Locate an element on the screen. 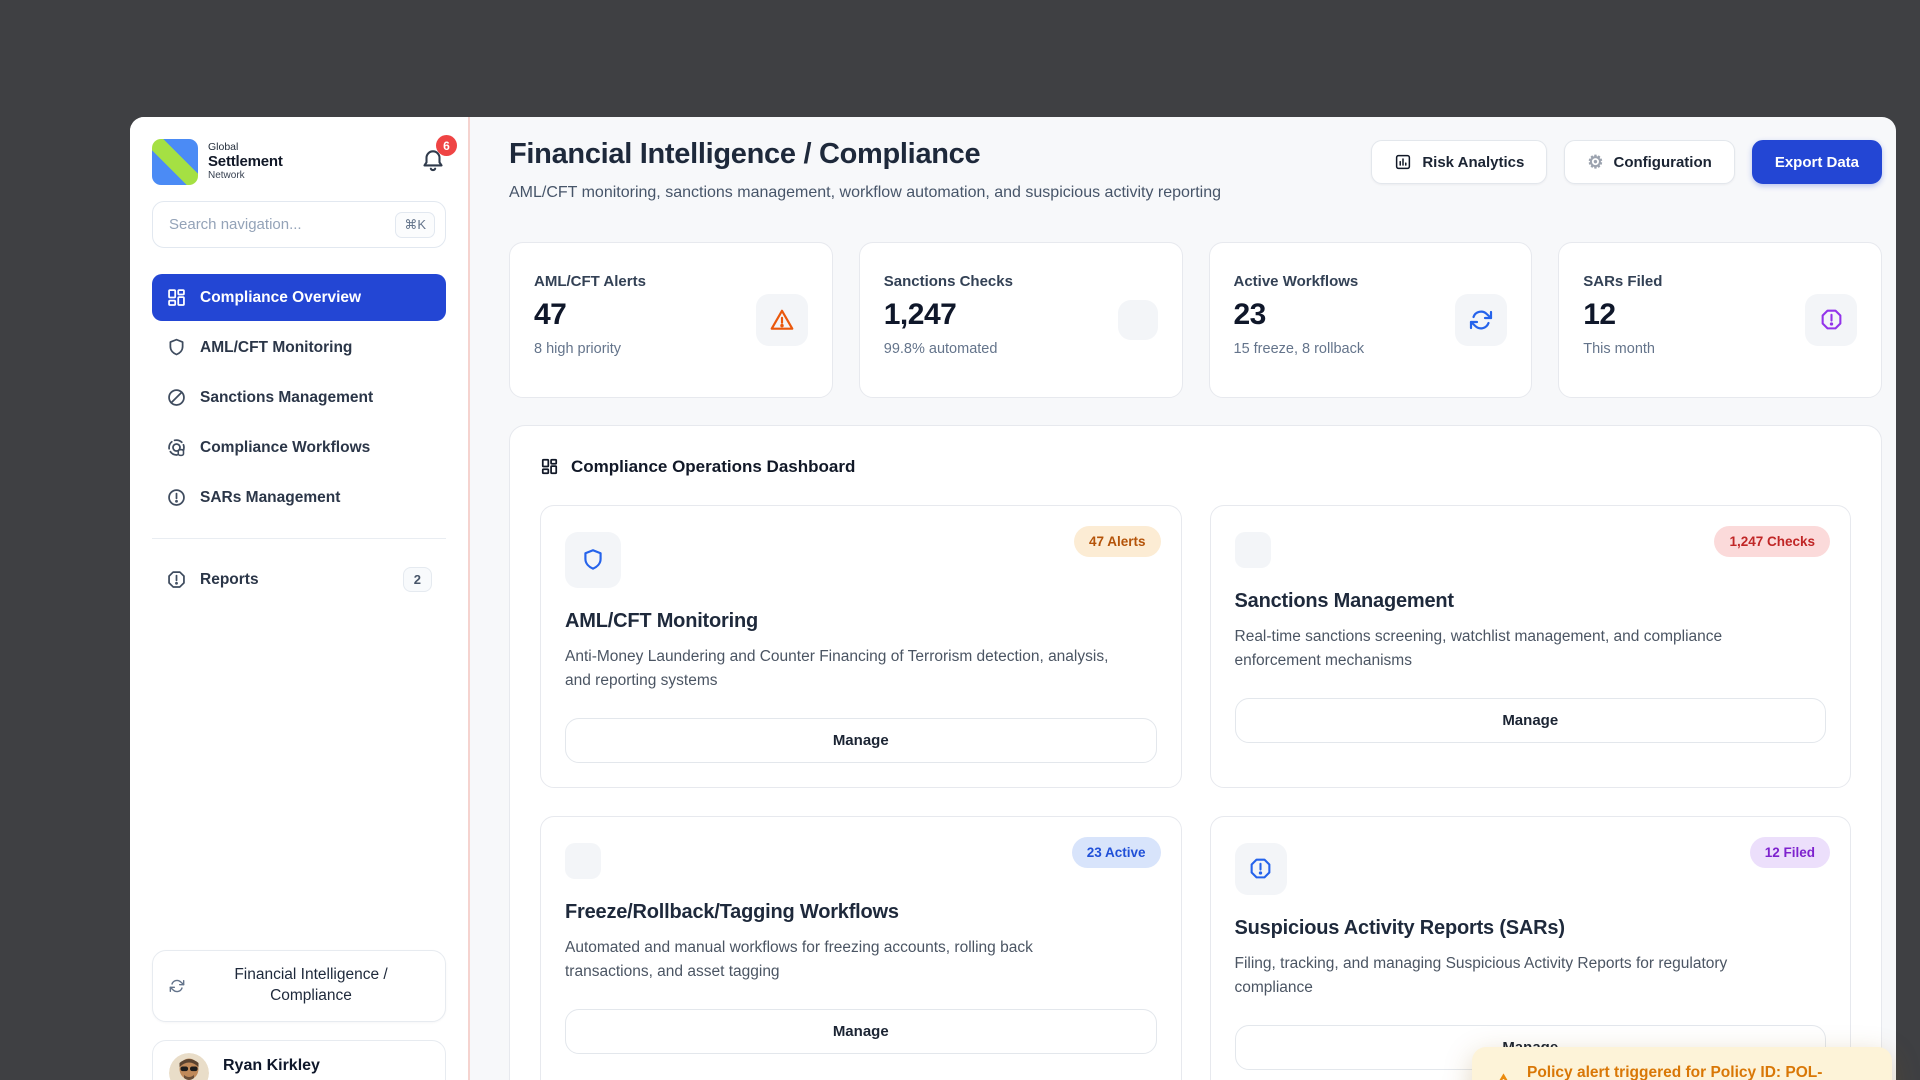 This screenshot has height=1080, width=1920. brand-line1: Global is located at coordinates (223, 147).